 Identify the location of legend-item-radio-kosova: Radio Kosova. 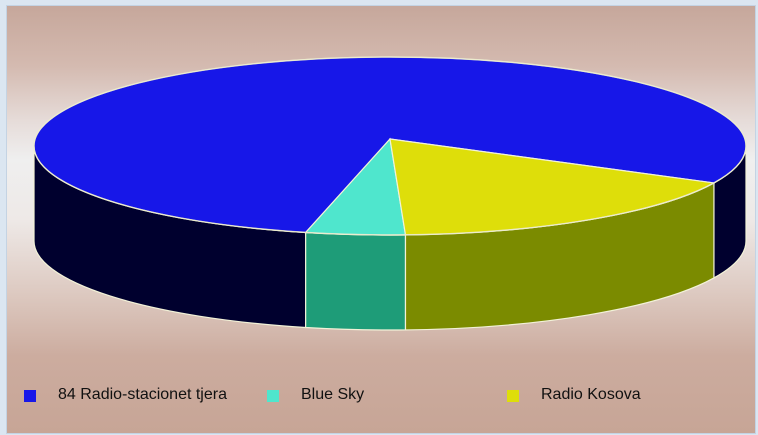
(574, 395).